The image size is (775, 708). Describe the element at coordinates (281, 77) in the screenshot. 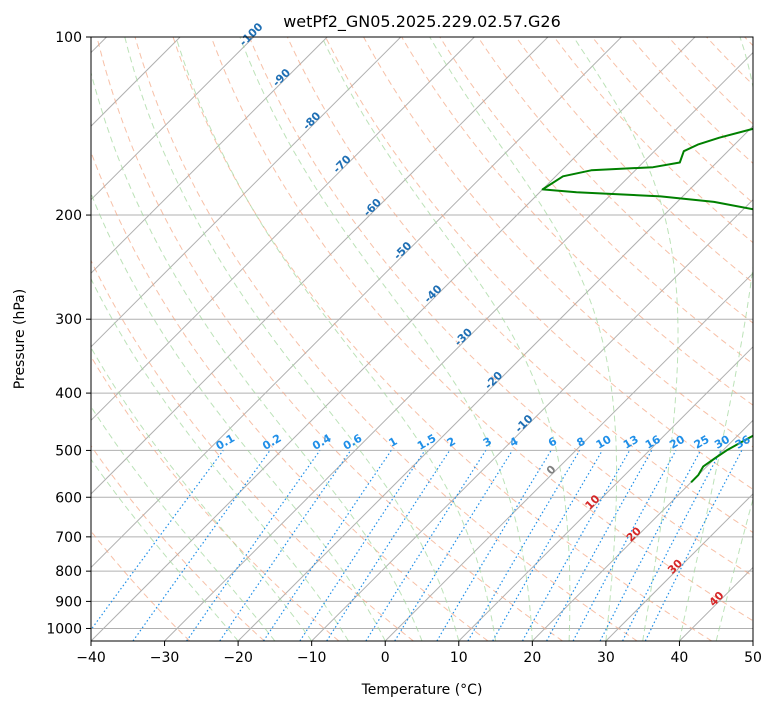

I see `moist-adiabat-label: -90` at that location.